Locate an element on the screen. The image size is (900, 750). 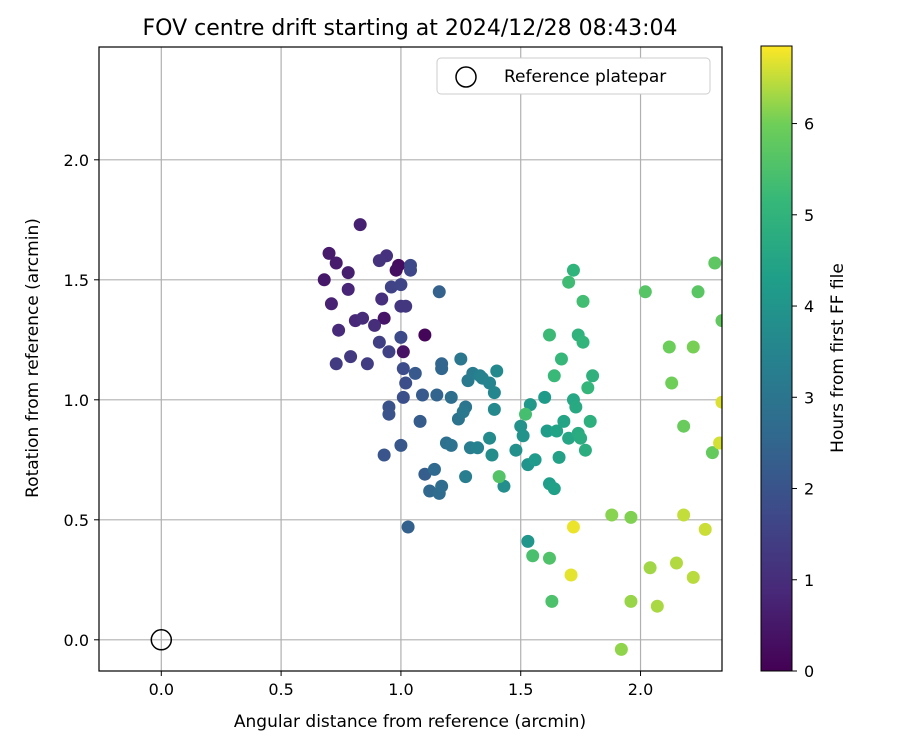
colorbar: 0 1 2 3 4 5 6 Hours from first FF file is located at coordinates (804, 363).